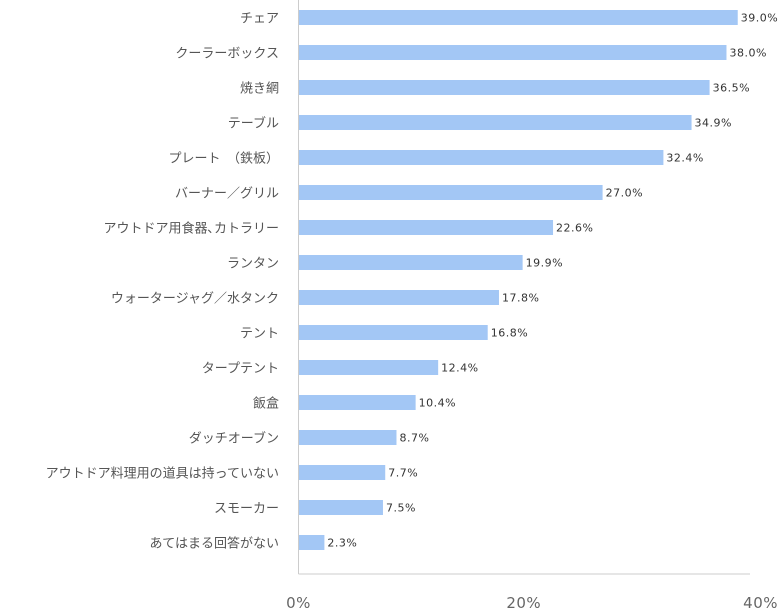 This screenshot has height=609, width=782. I want to click on bar-value-label: 7.5%, so click(401, 508).